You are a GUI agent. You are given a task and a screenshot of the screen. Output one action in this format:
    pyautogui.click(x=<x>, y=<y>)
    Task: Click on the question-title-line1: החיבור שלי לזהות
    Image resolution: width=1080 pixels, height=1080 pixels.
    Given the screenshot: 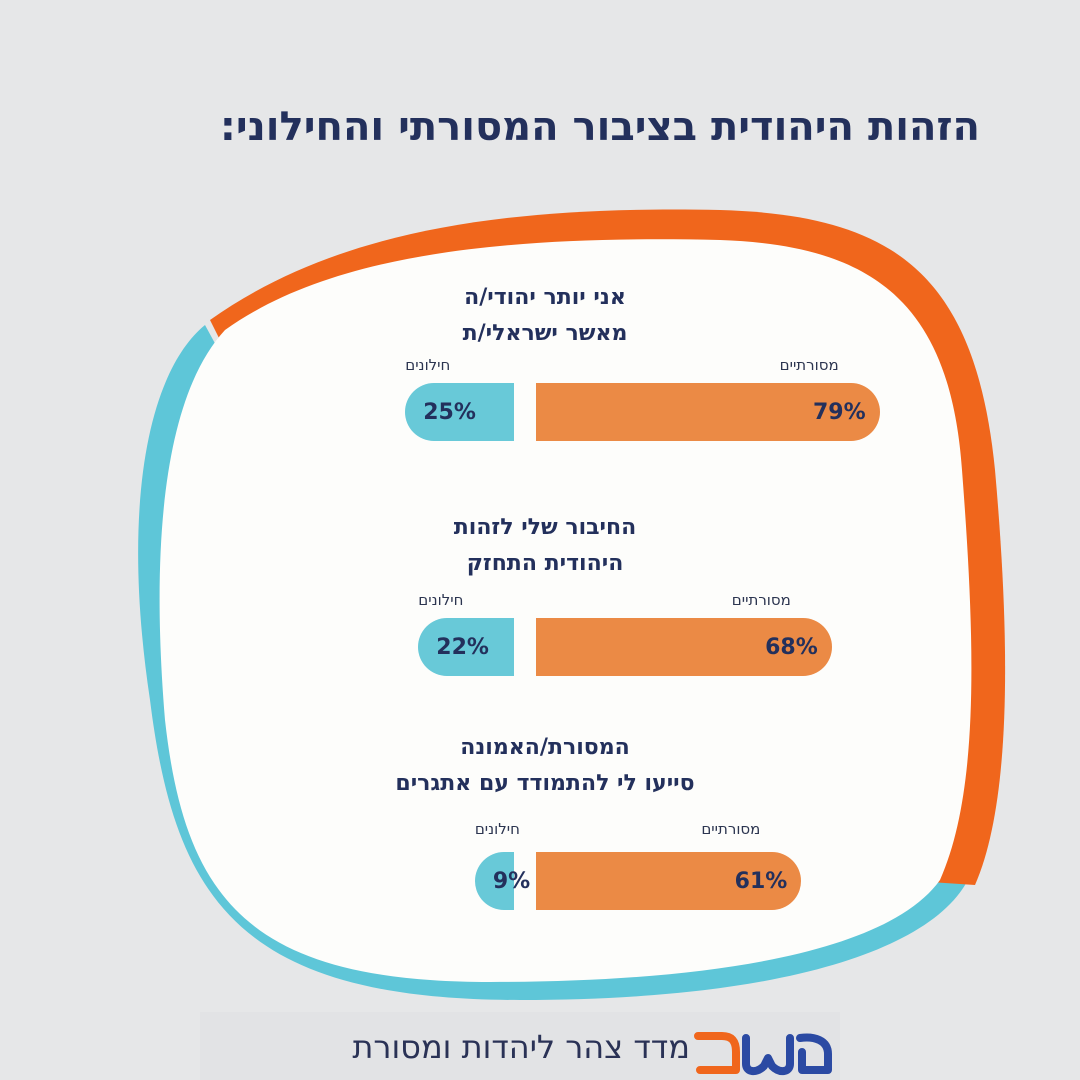 What is the action you would take?
    pyautogui.click(x=545, y=527)
    